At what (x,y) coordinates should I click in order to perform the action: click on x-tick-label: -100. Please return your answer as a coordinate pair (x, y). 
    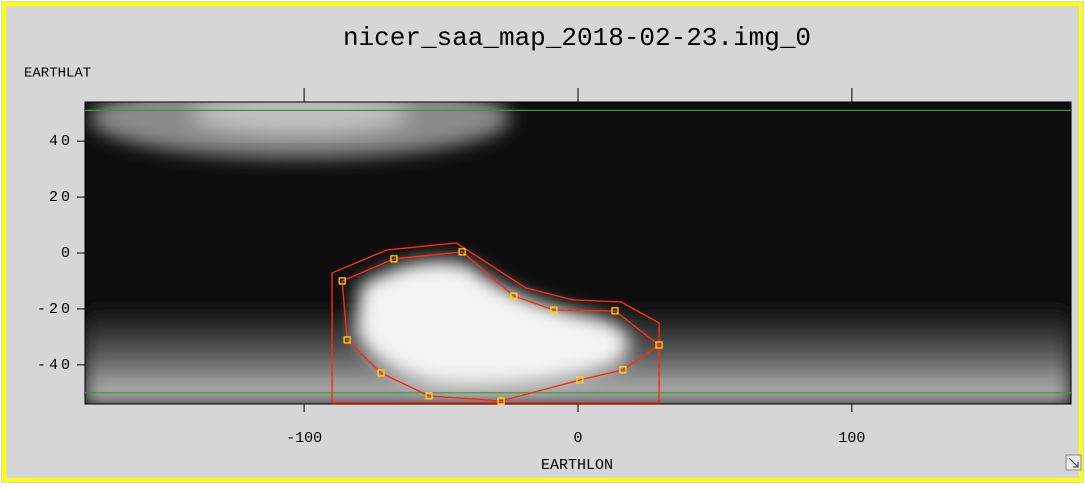
    Looking at the image, I should click on (304, 438).